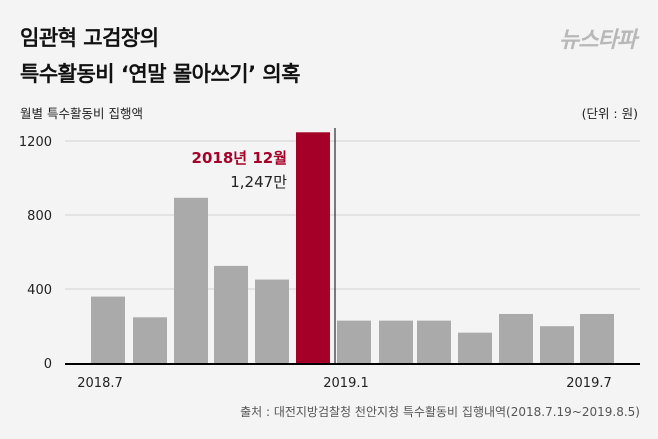  I want to click on bar-2019.6, so click(557, 344).